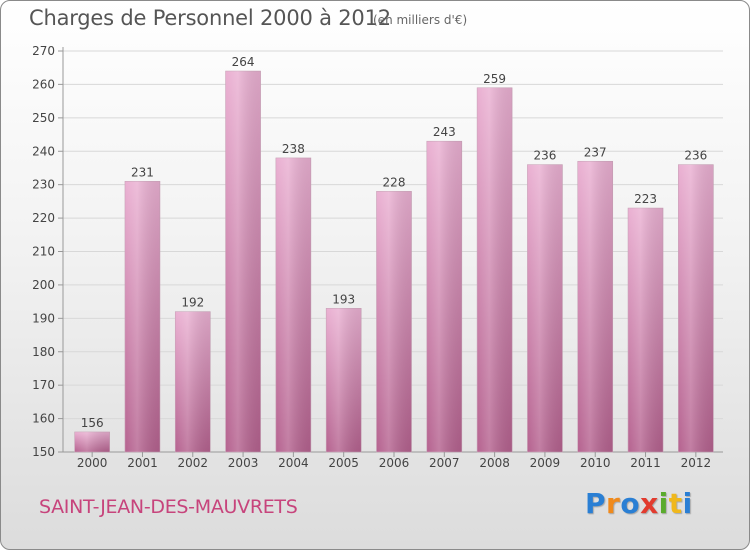 The width and height of the screenshot is (750, 550). Describe the element at coordinates (43, 84) in the screenshot. I see `y-tick-label: 260` at that location.